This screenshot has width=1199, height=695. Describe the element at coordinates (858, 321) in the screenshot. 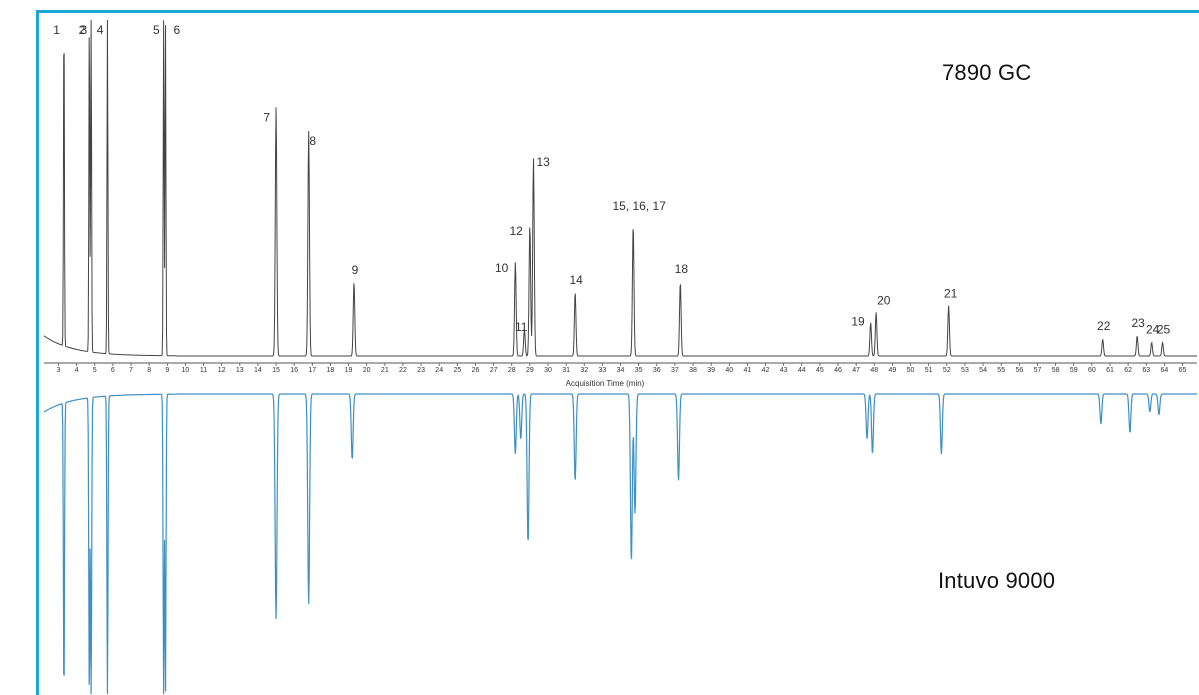

I see `peak-label: 19` at that location.